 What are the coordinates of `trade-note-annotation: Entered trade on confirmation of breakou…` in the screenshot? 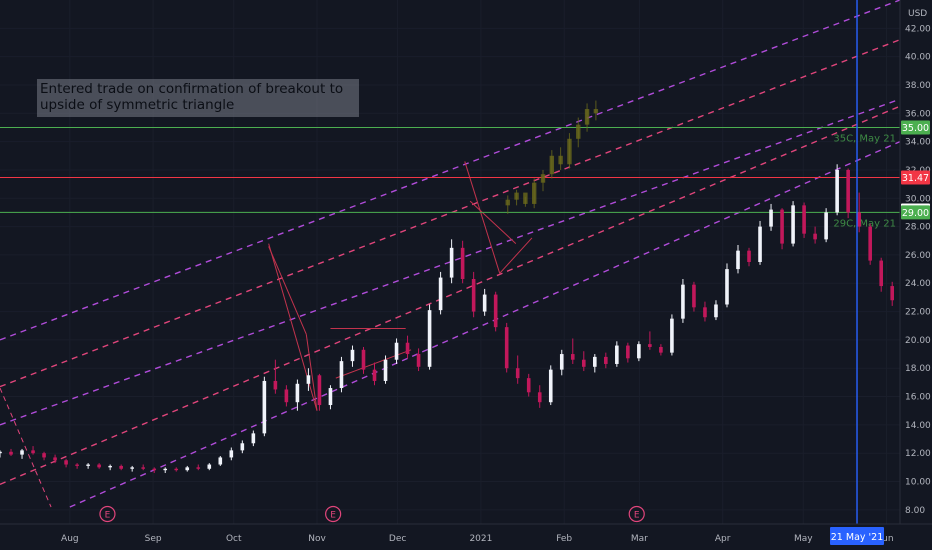 It's located at (198, 98).